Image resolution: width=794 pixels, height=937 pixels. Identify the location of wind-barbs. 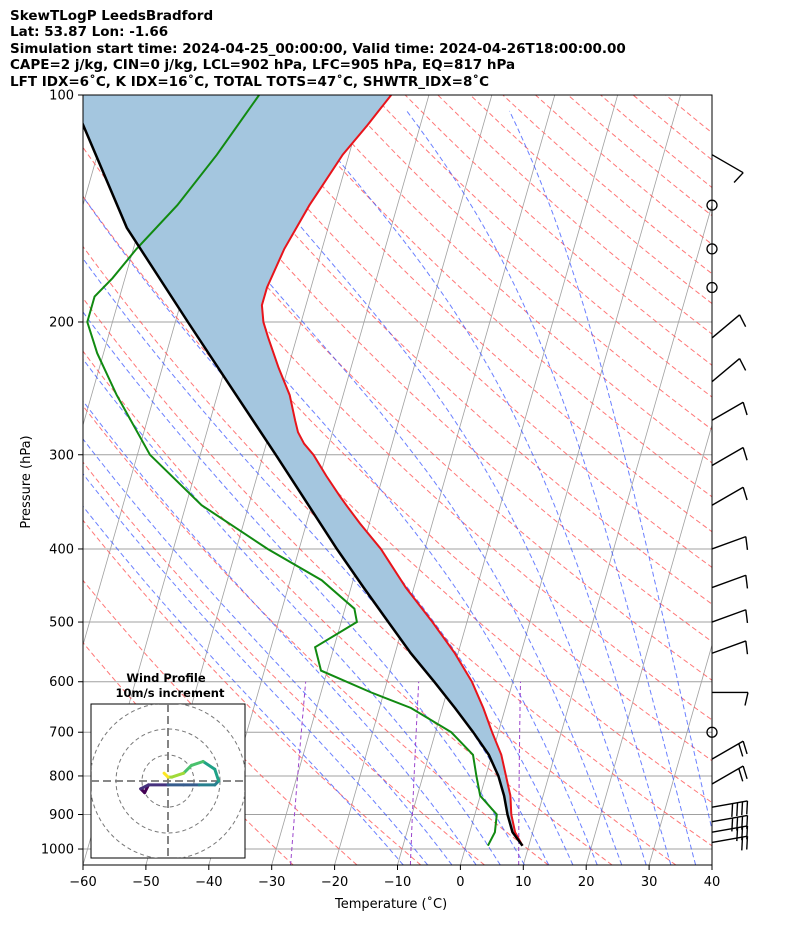
(727, 502).